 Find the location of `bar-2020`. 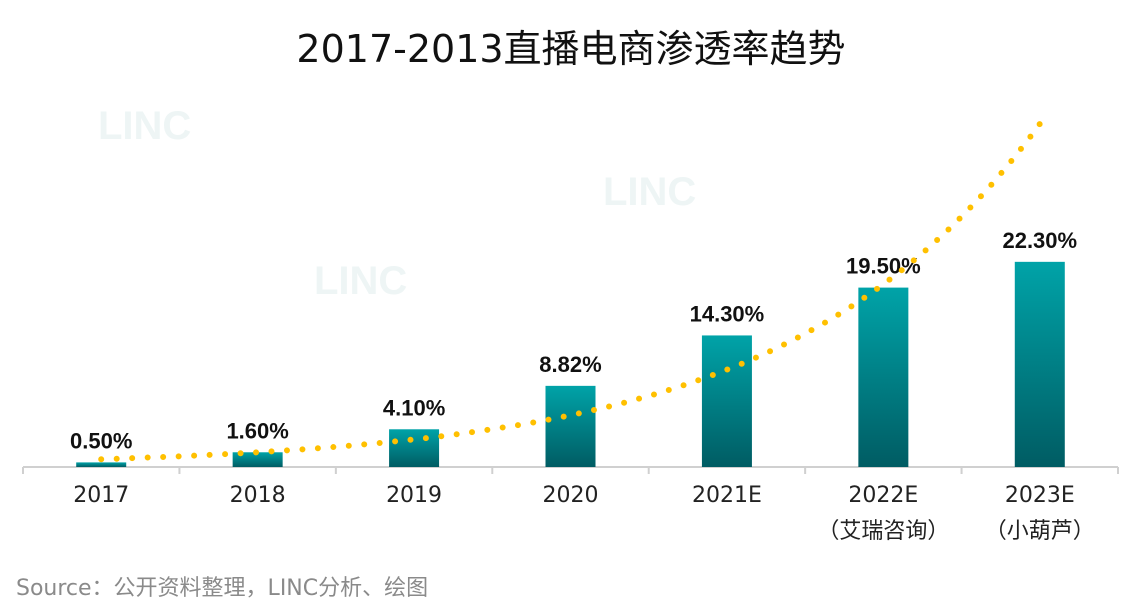

bar-2020 is located at coordinates (570, 426).